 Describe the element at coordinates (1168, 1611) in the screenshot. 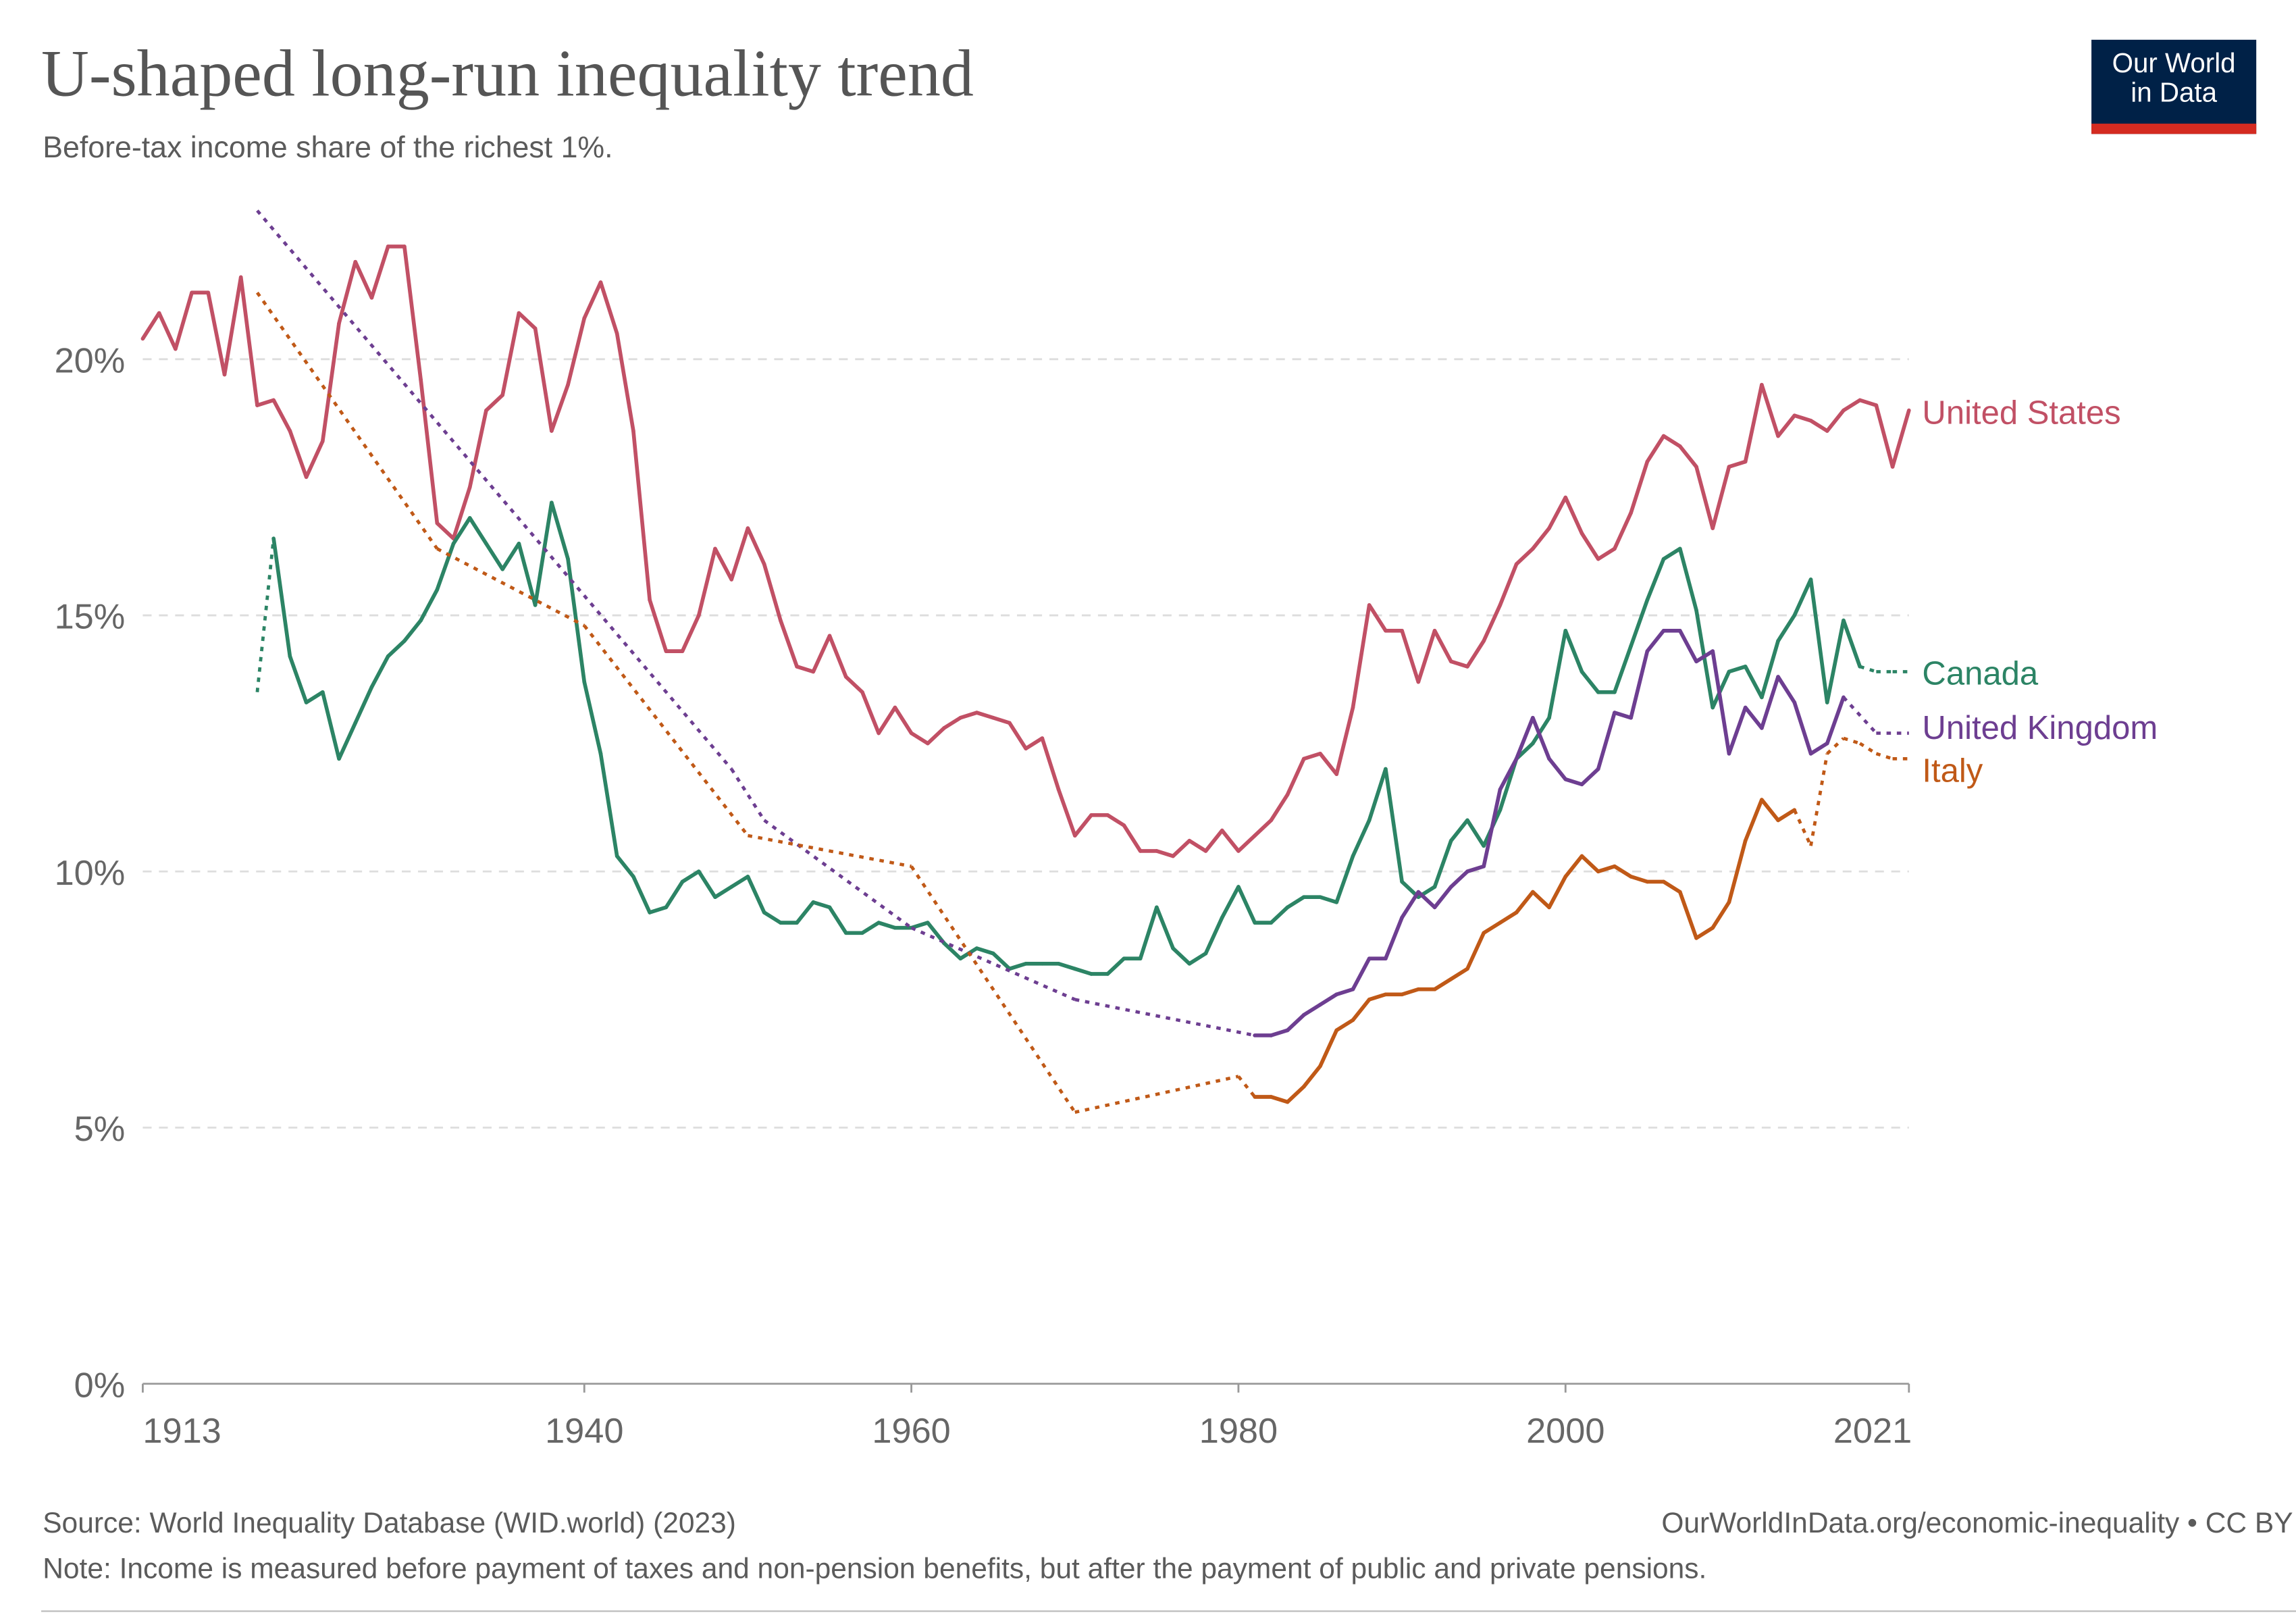

I see `bottom-divider` at that location.